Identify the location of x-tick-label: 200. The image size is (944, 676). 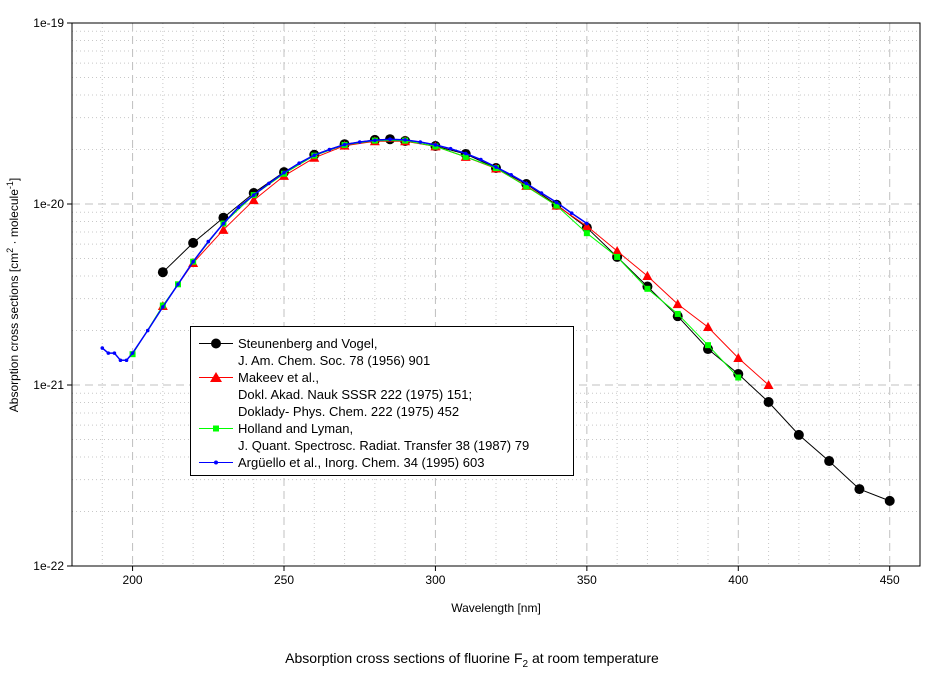
(133, 580).